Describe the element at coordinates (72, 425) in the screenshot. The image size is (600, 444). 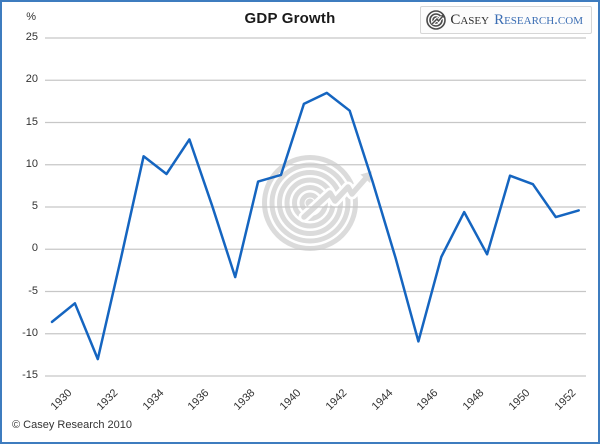
I see `copyright-text: © Casey Research 2010` at that location.